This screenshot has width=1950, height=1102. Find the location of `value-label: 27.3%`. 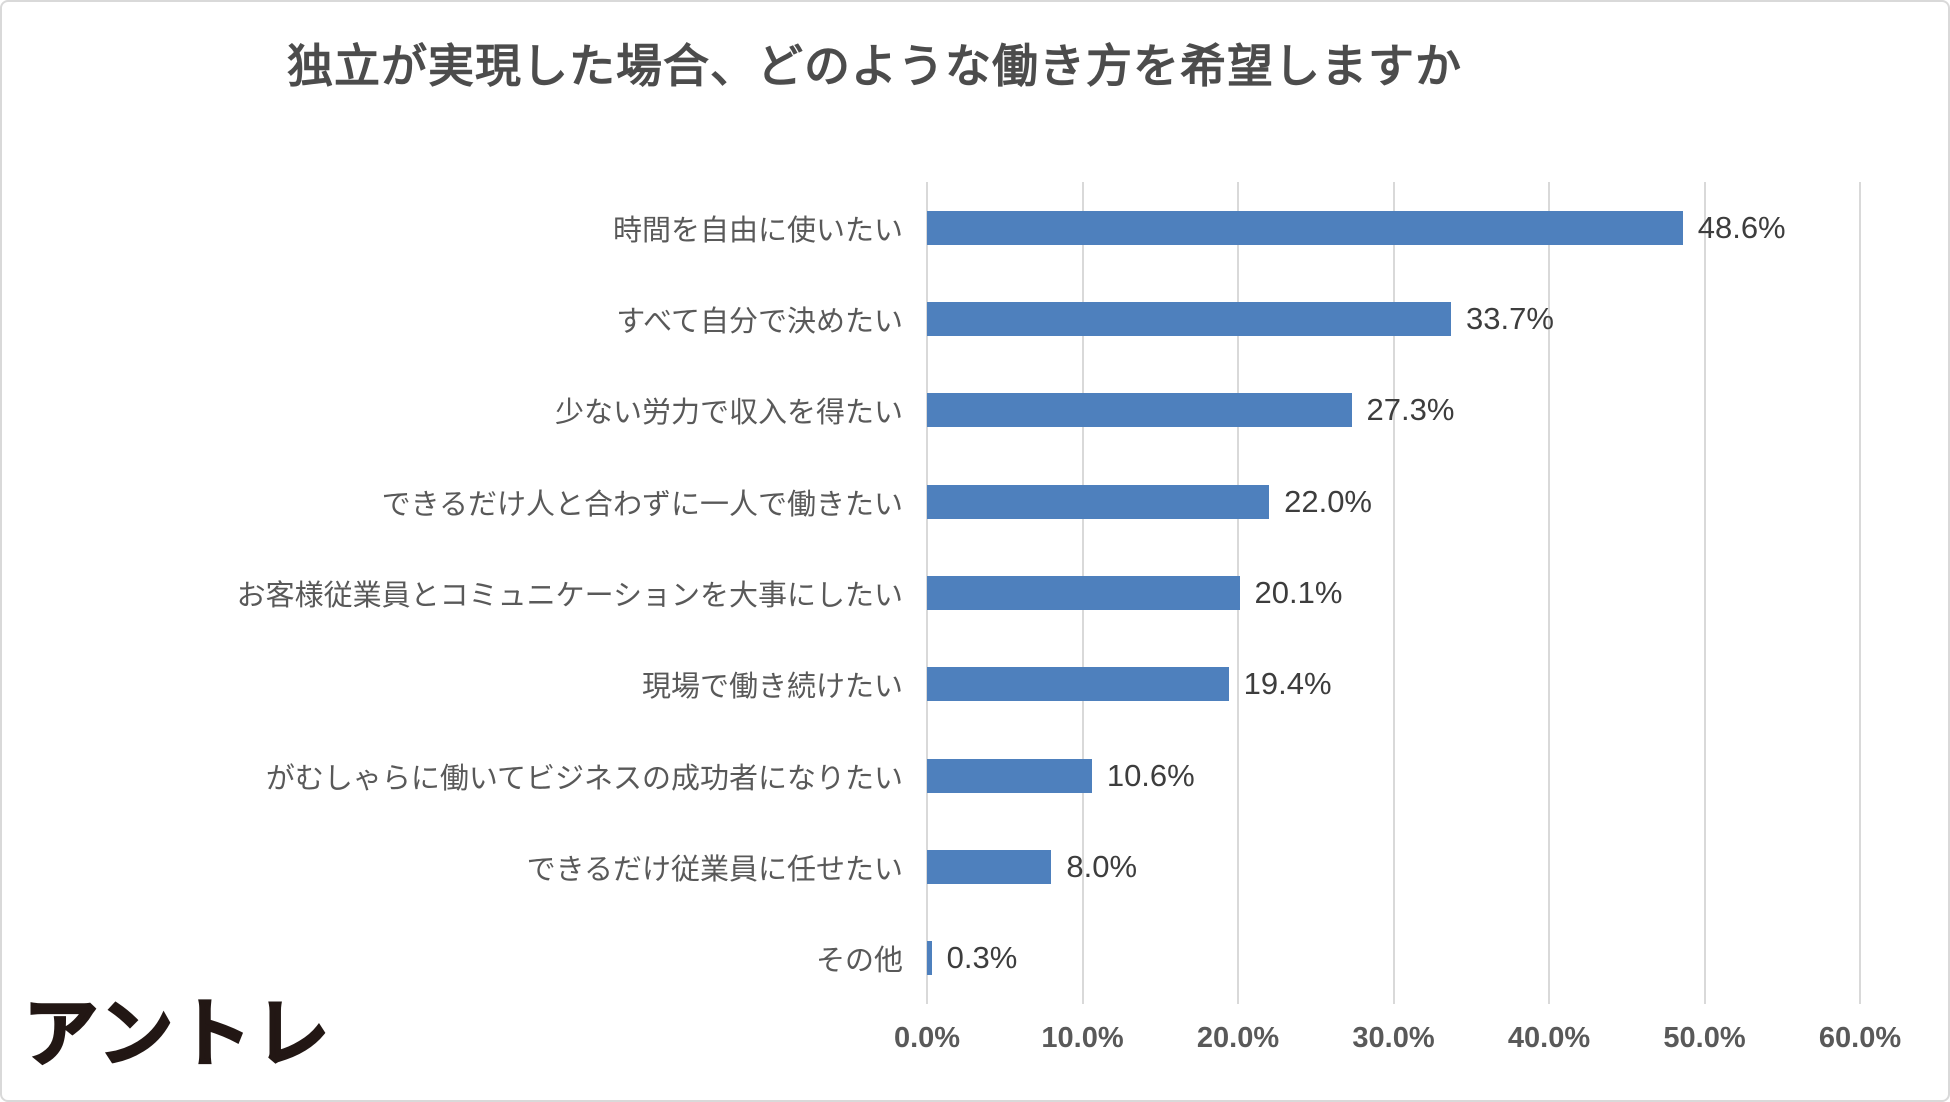

value-label: 27.3% is located at coordinates (1410, 410).